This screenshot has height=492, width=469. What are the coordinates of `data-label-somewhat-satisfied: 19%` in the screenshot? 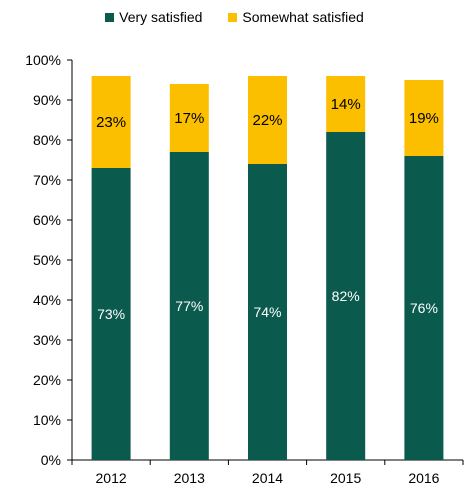 It's located at (424, 118).